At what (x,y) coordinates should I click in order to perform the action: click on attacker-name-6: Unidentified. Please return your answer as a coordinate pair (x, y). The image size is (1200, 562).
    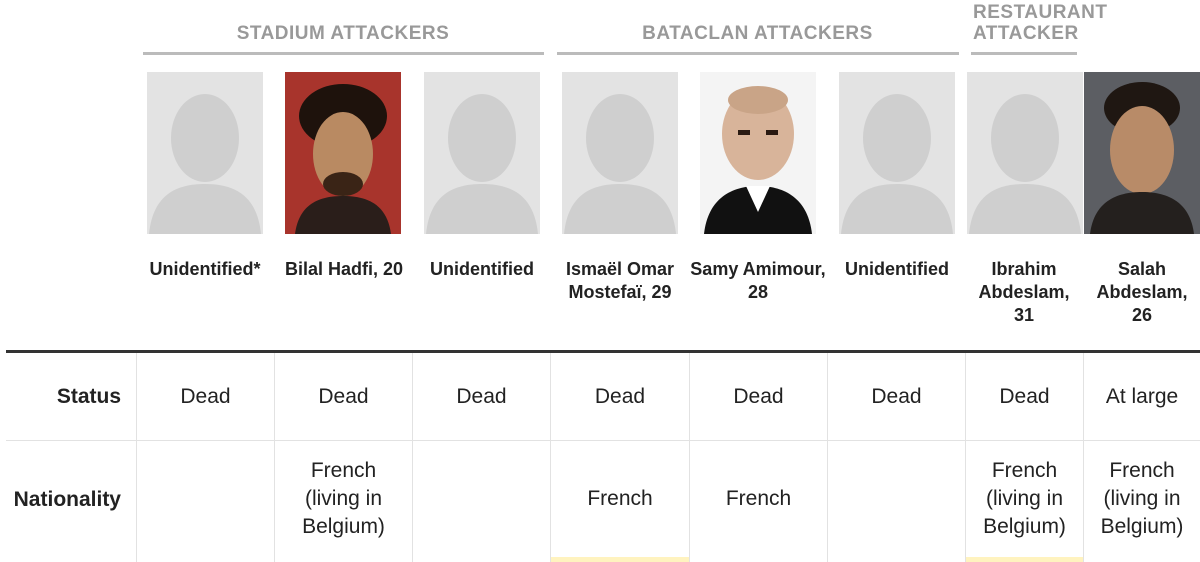
    Looking at the image, I should click on (897, 269).